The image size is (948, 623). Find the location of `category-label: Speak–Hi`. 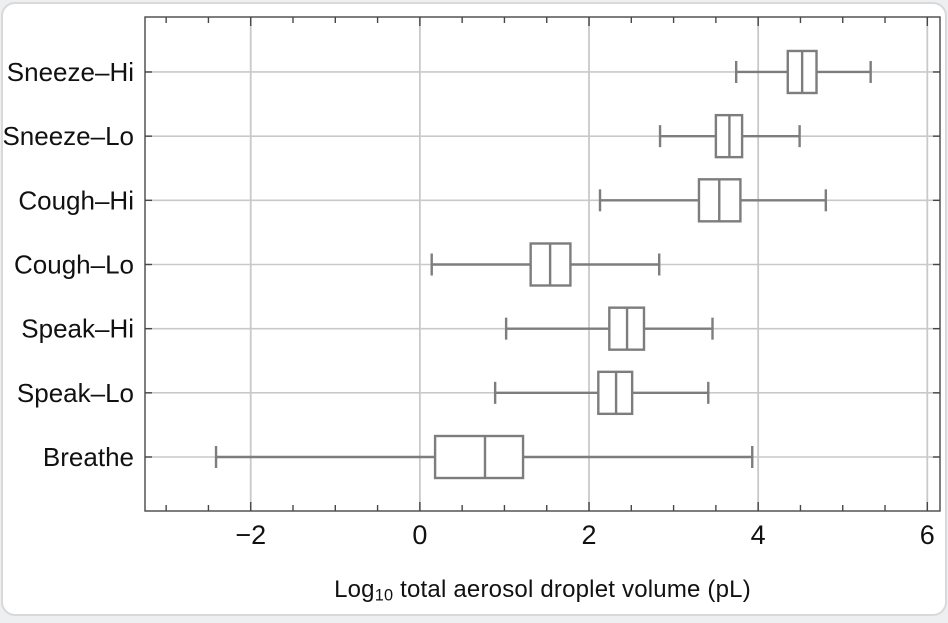

category-label: Speak–Hi is located at coordinates (77, 329).